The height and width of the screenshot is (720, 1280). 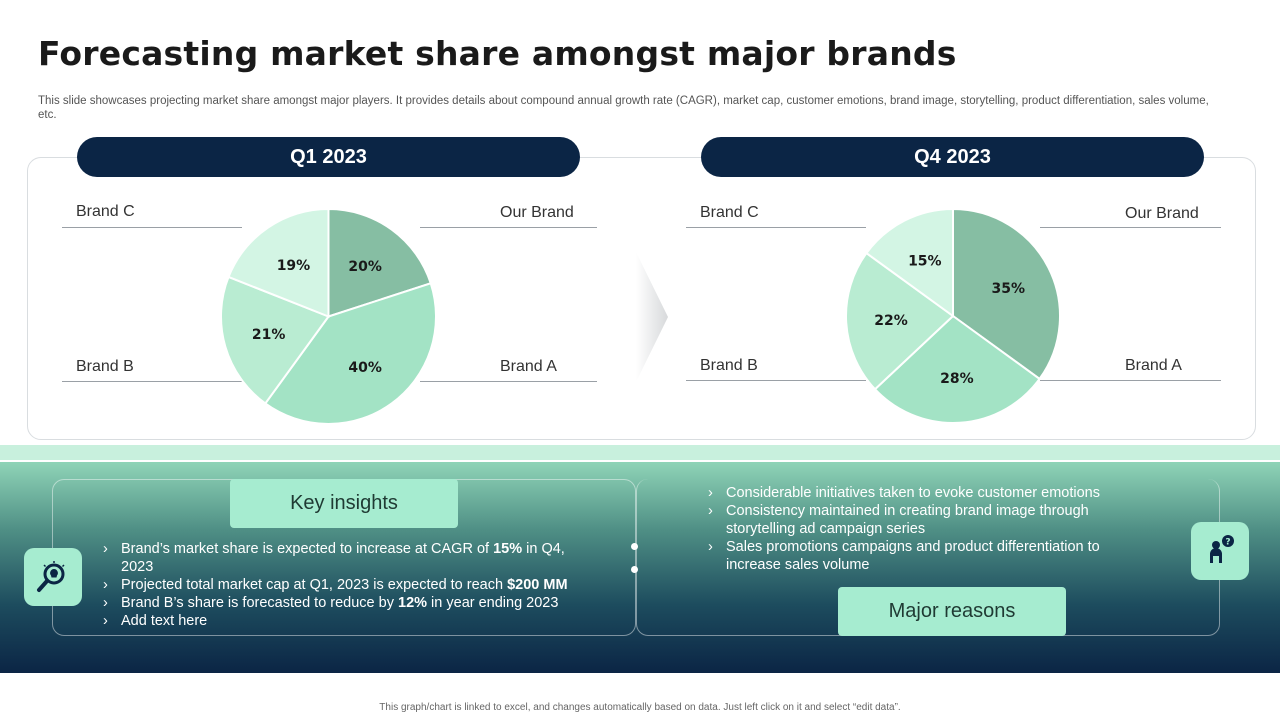 What do you see at coordinates (729, 365) in the screenshot?
I see `legend-brand-b-q4: Brand B` at bounding box center [729, 365].